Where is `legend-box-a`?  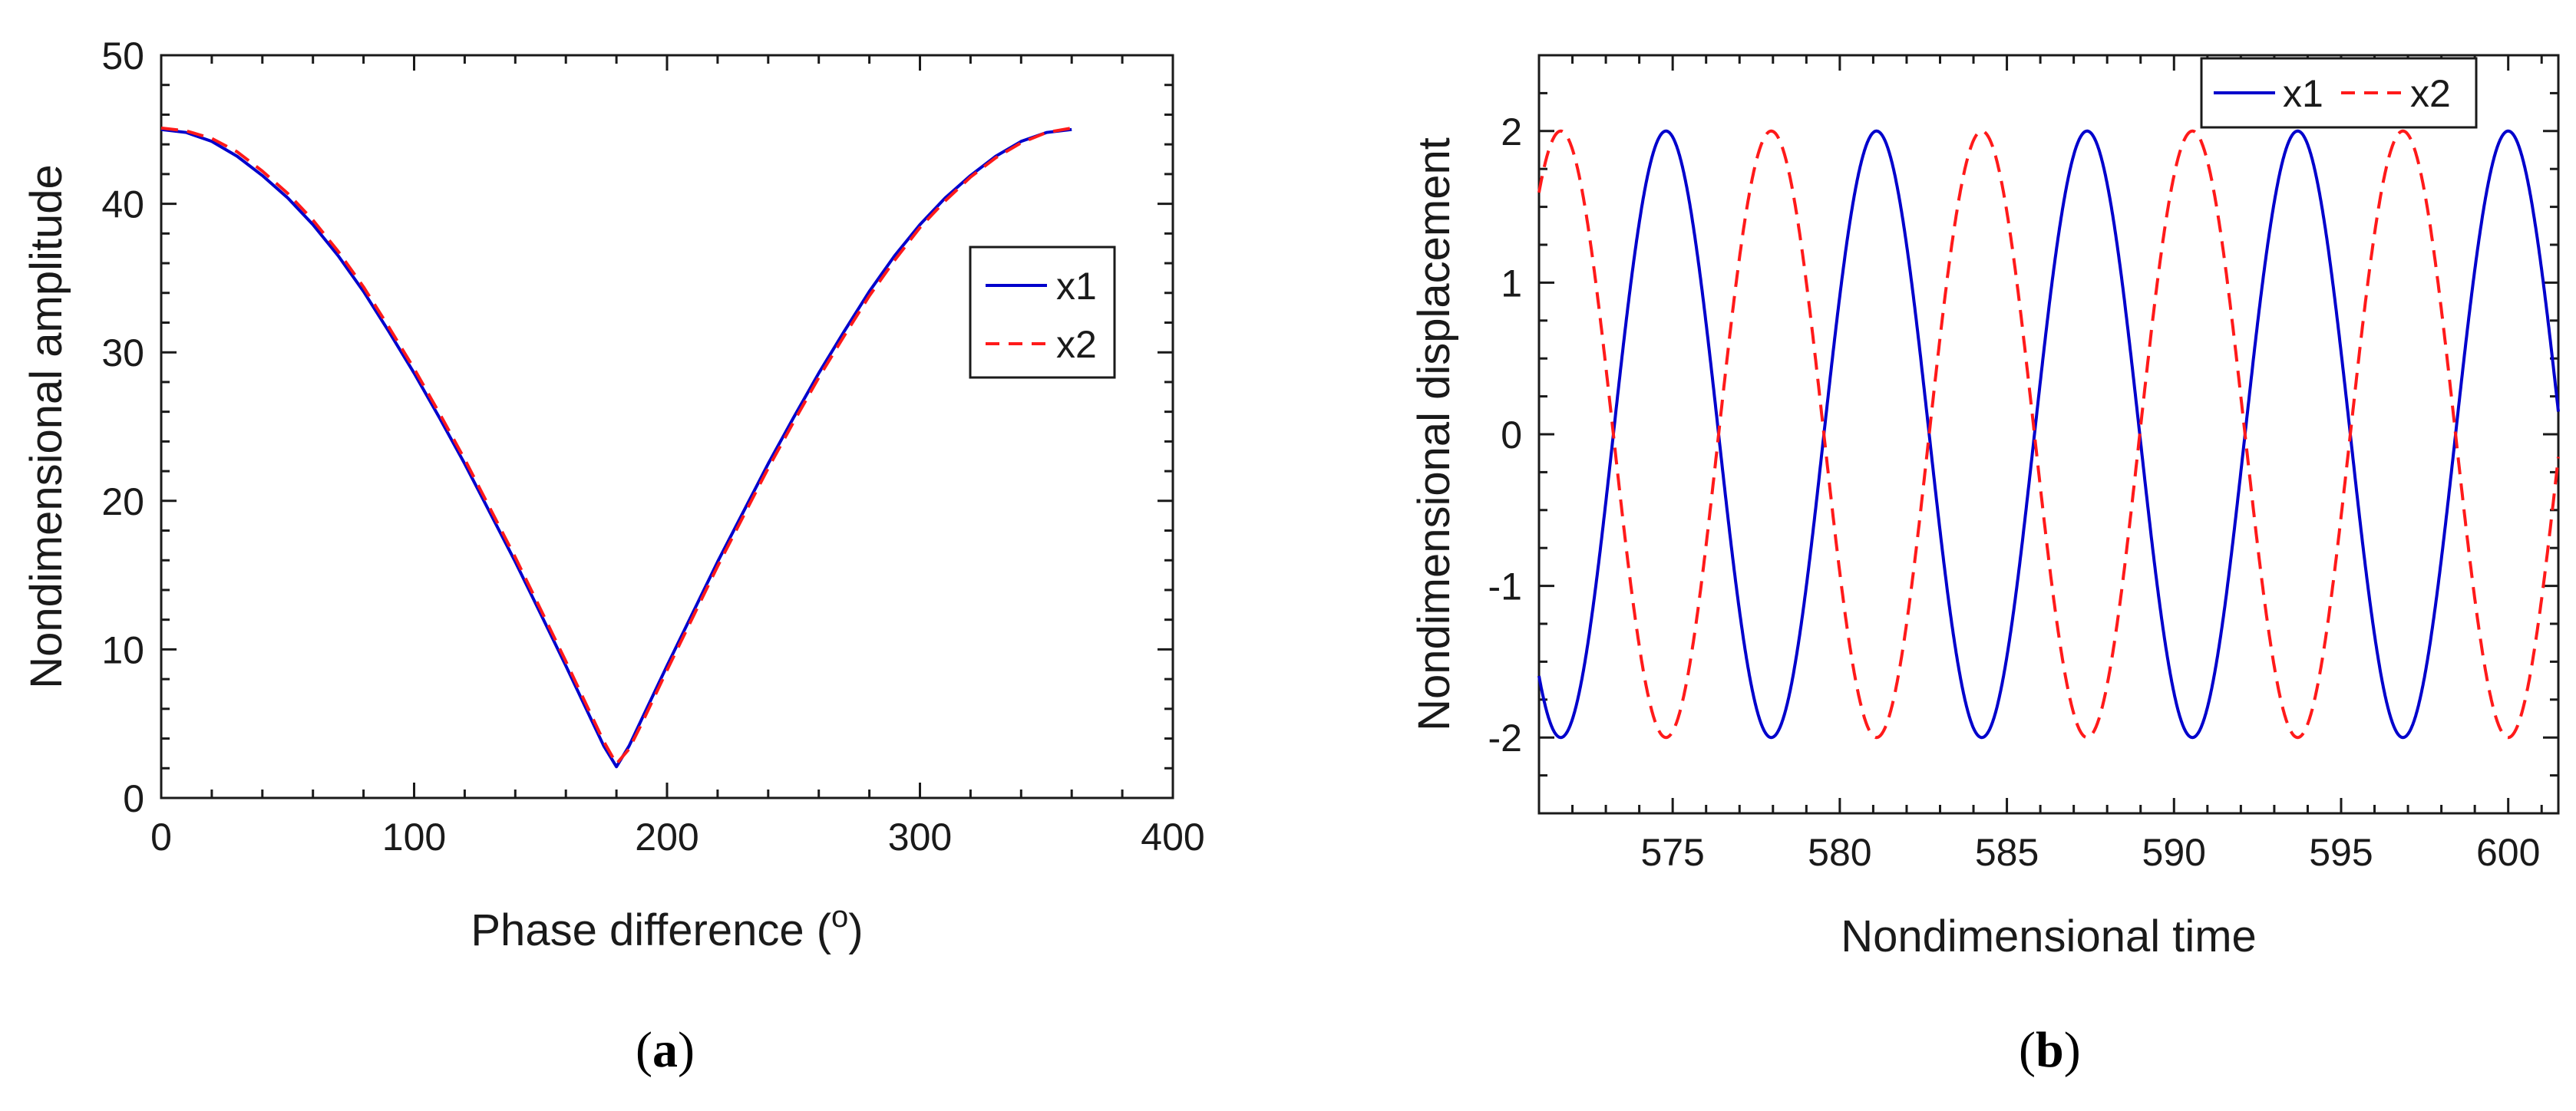 legend-box-a is located at coordinates (1042, 312).